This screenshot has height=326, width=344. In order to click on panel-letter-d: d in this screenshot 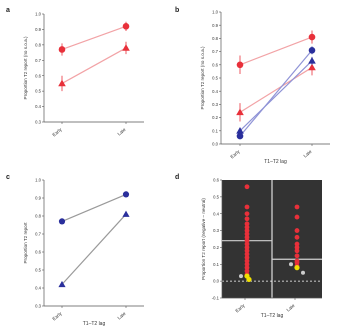, I will do `click(177, 177)`.